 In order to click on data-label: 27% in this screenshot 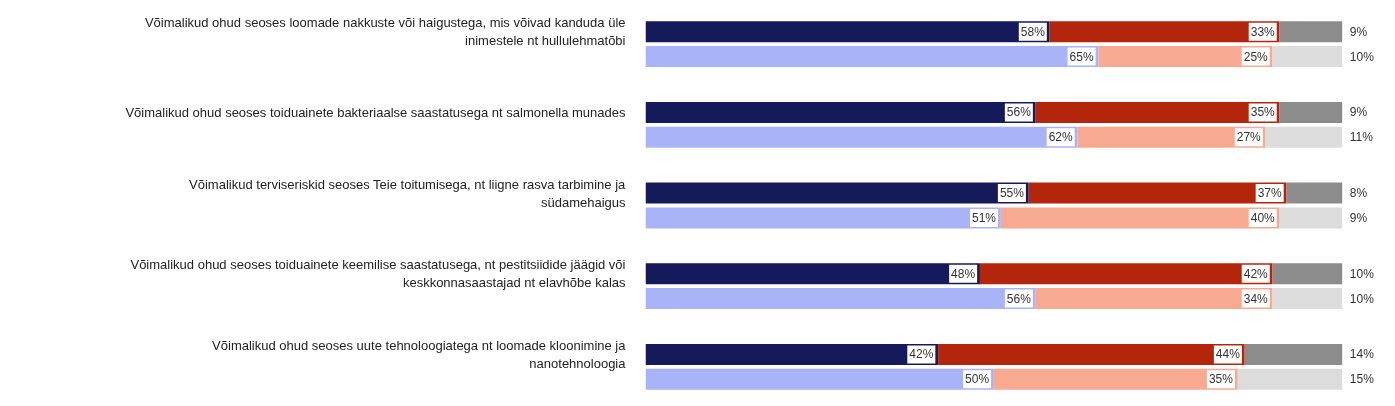, I will do `click(1249, 137)`.